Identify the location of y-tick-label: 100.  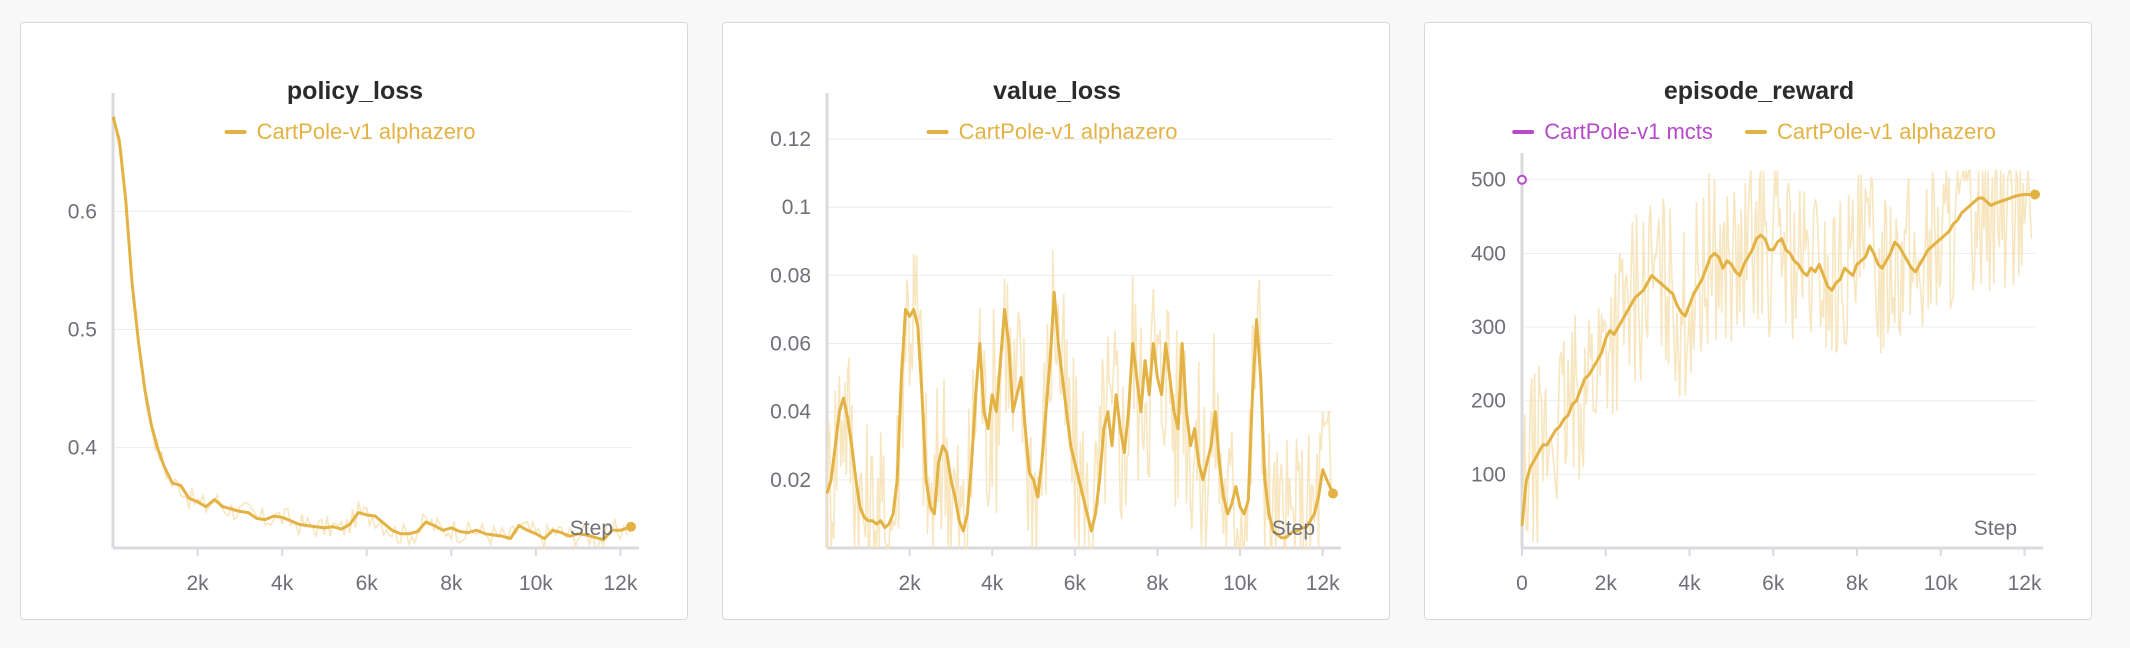
(1488, 474).